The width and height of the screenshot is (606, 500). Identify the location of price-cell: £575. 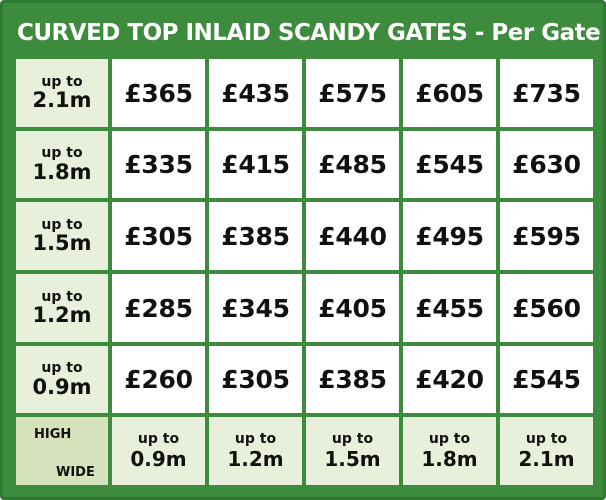
(352, 93).